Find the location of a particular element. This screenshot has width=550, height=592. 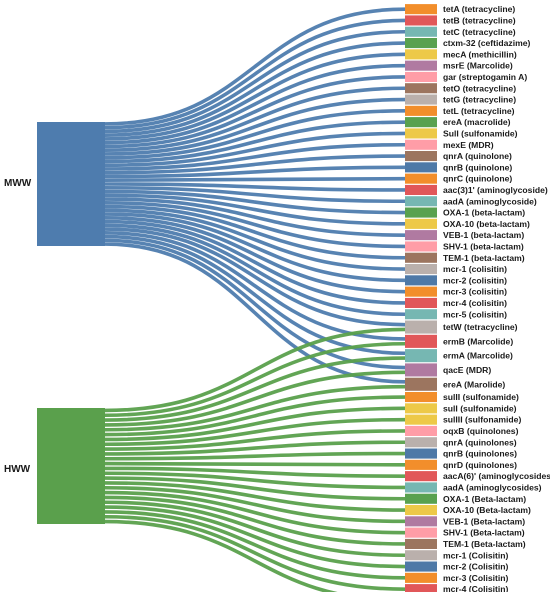

target-label-32: ereA (Marolide) is located at coordinates (474, 384).